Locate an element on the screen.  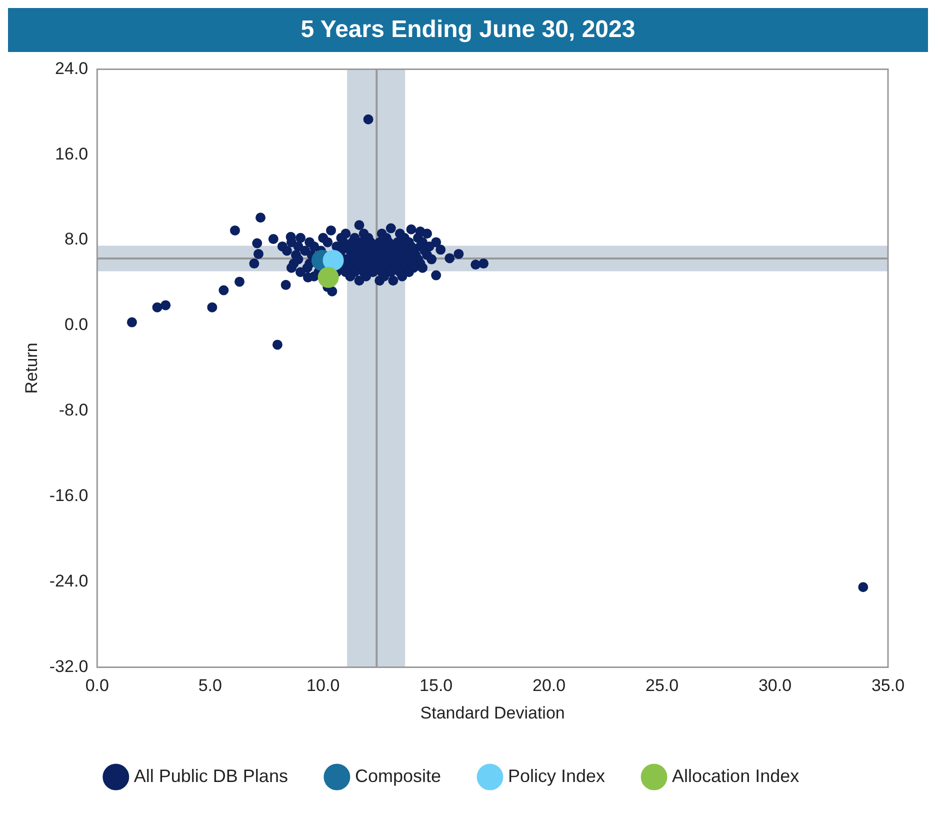
y-tick-label: 8.0 is located at coordinates (76, 239).